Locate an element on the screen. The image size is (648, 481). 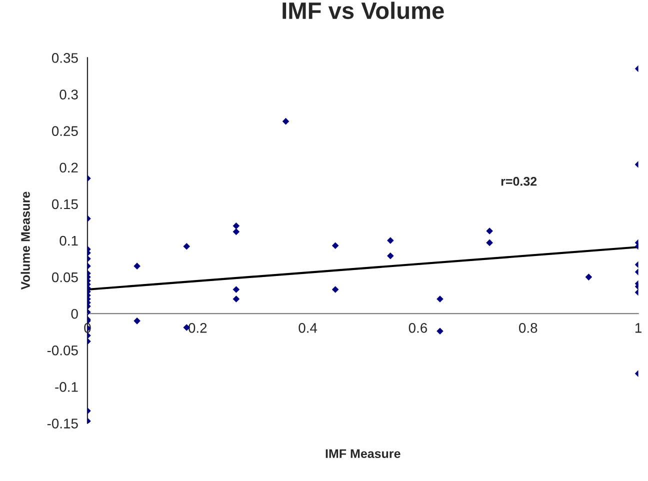
y-tick-label: 0.3 is located at coordinates (69, 95).